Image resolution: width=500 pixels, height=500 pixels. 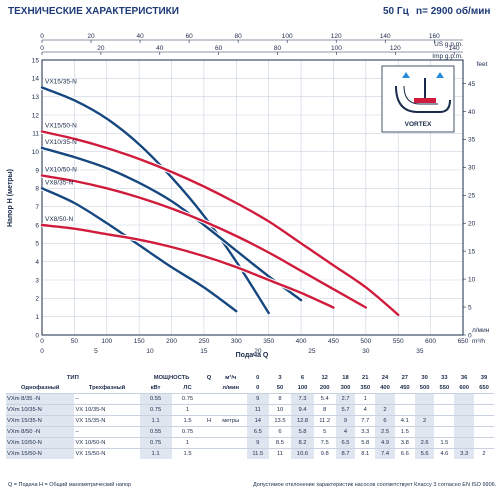 What do you see at coordinates (385, 410) in the screenshot?
I see `head-value: 2` at bounding box center [385, 410].